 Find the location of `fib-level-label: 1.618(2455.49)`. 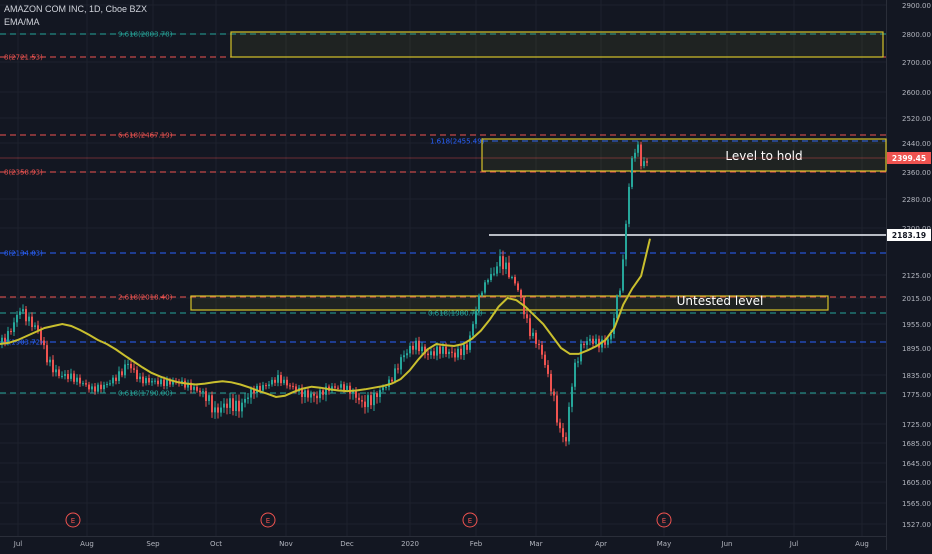

fib-level-label: 1.618(2455.49) is located at coordinates (457, 142).